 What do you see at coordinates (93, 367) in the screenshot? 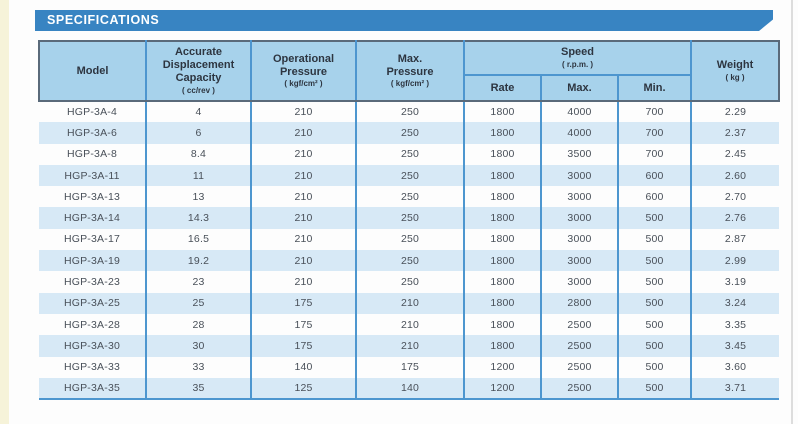
I see `cell-model: HGP-3A-33` at bounding box center [93, 367].